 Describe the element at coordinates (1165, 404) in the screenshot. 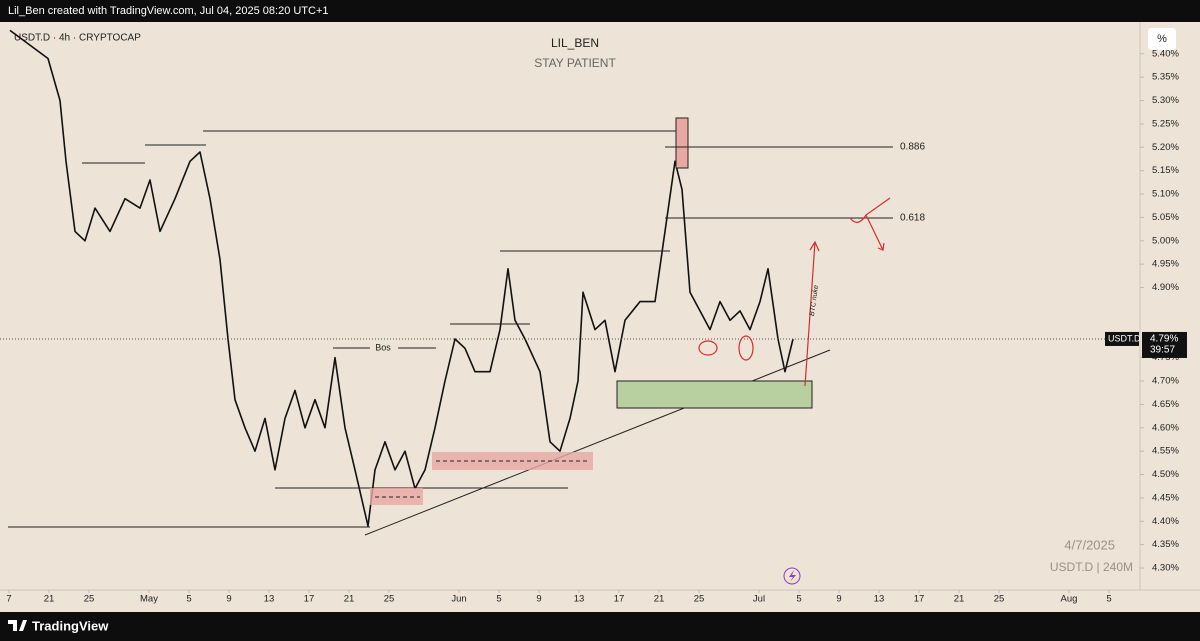

I see `y-tick-label: 4.65%` at that location.